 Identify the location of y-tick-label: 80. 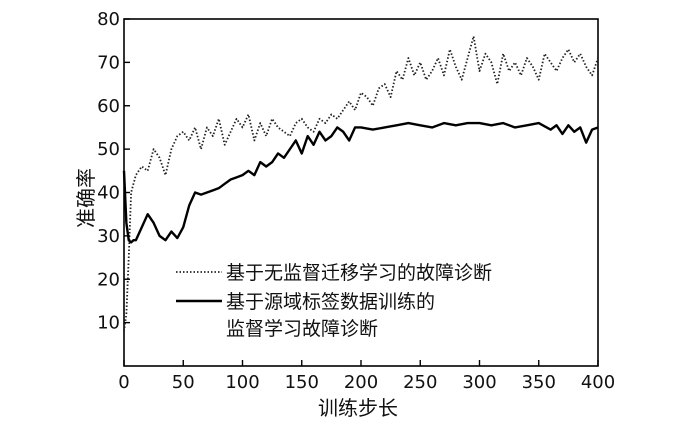
(108, 19).